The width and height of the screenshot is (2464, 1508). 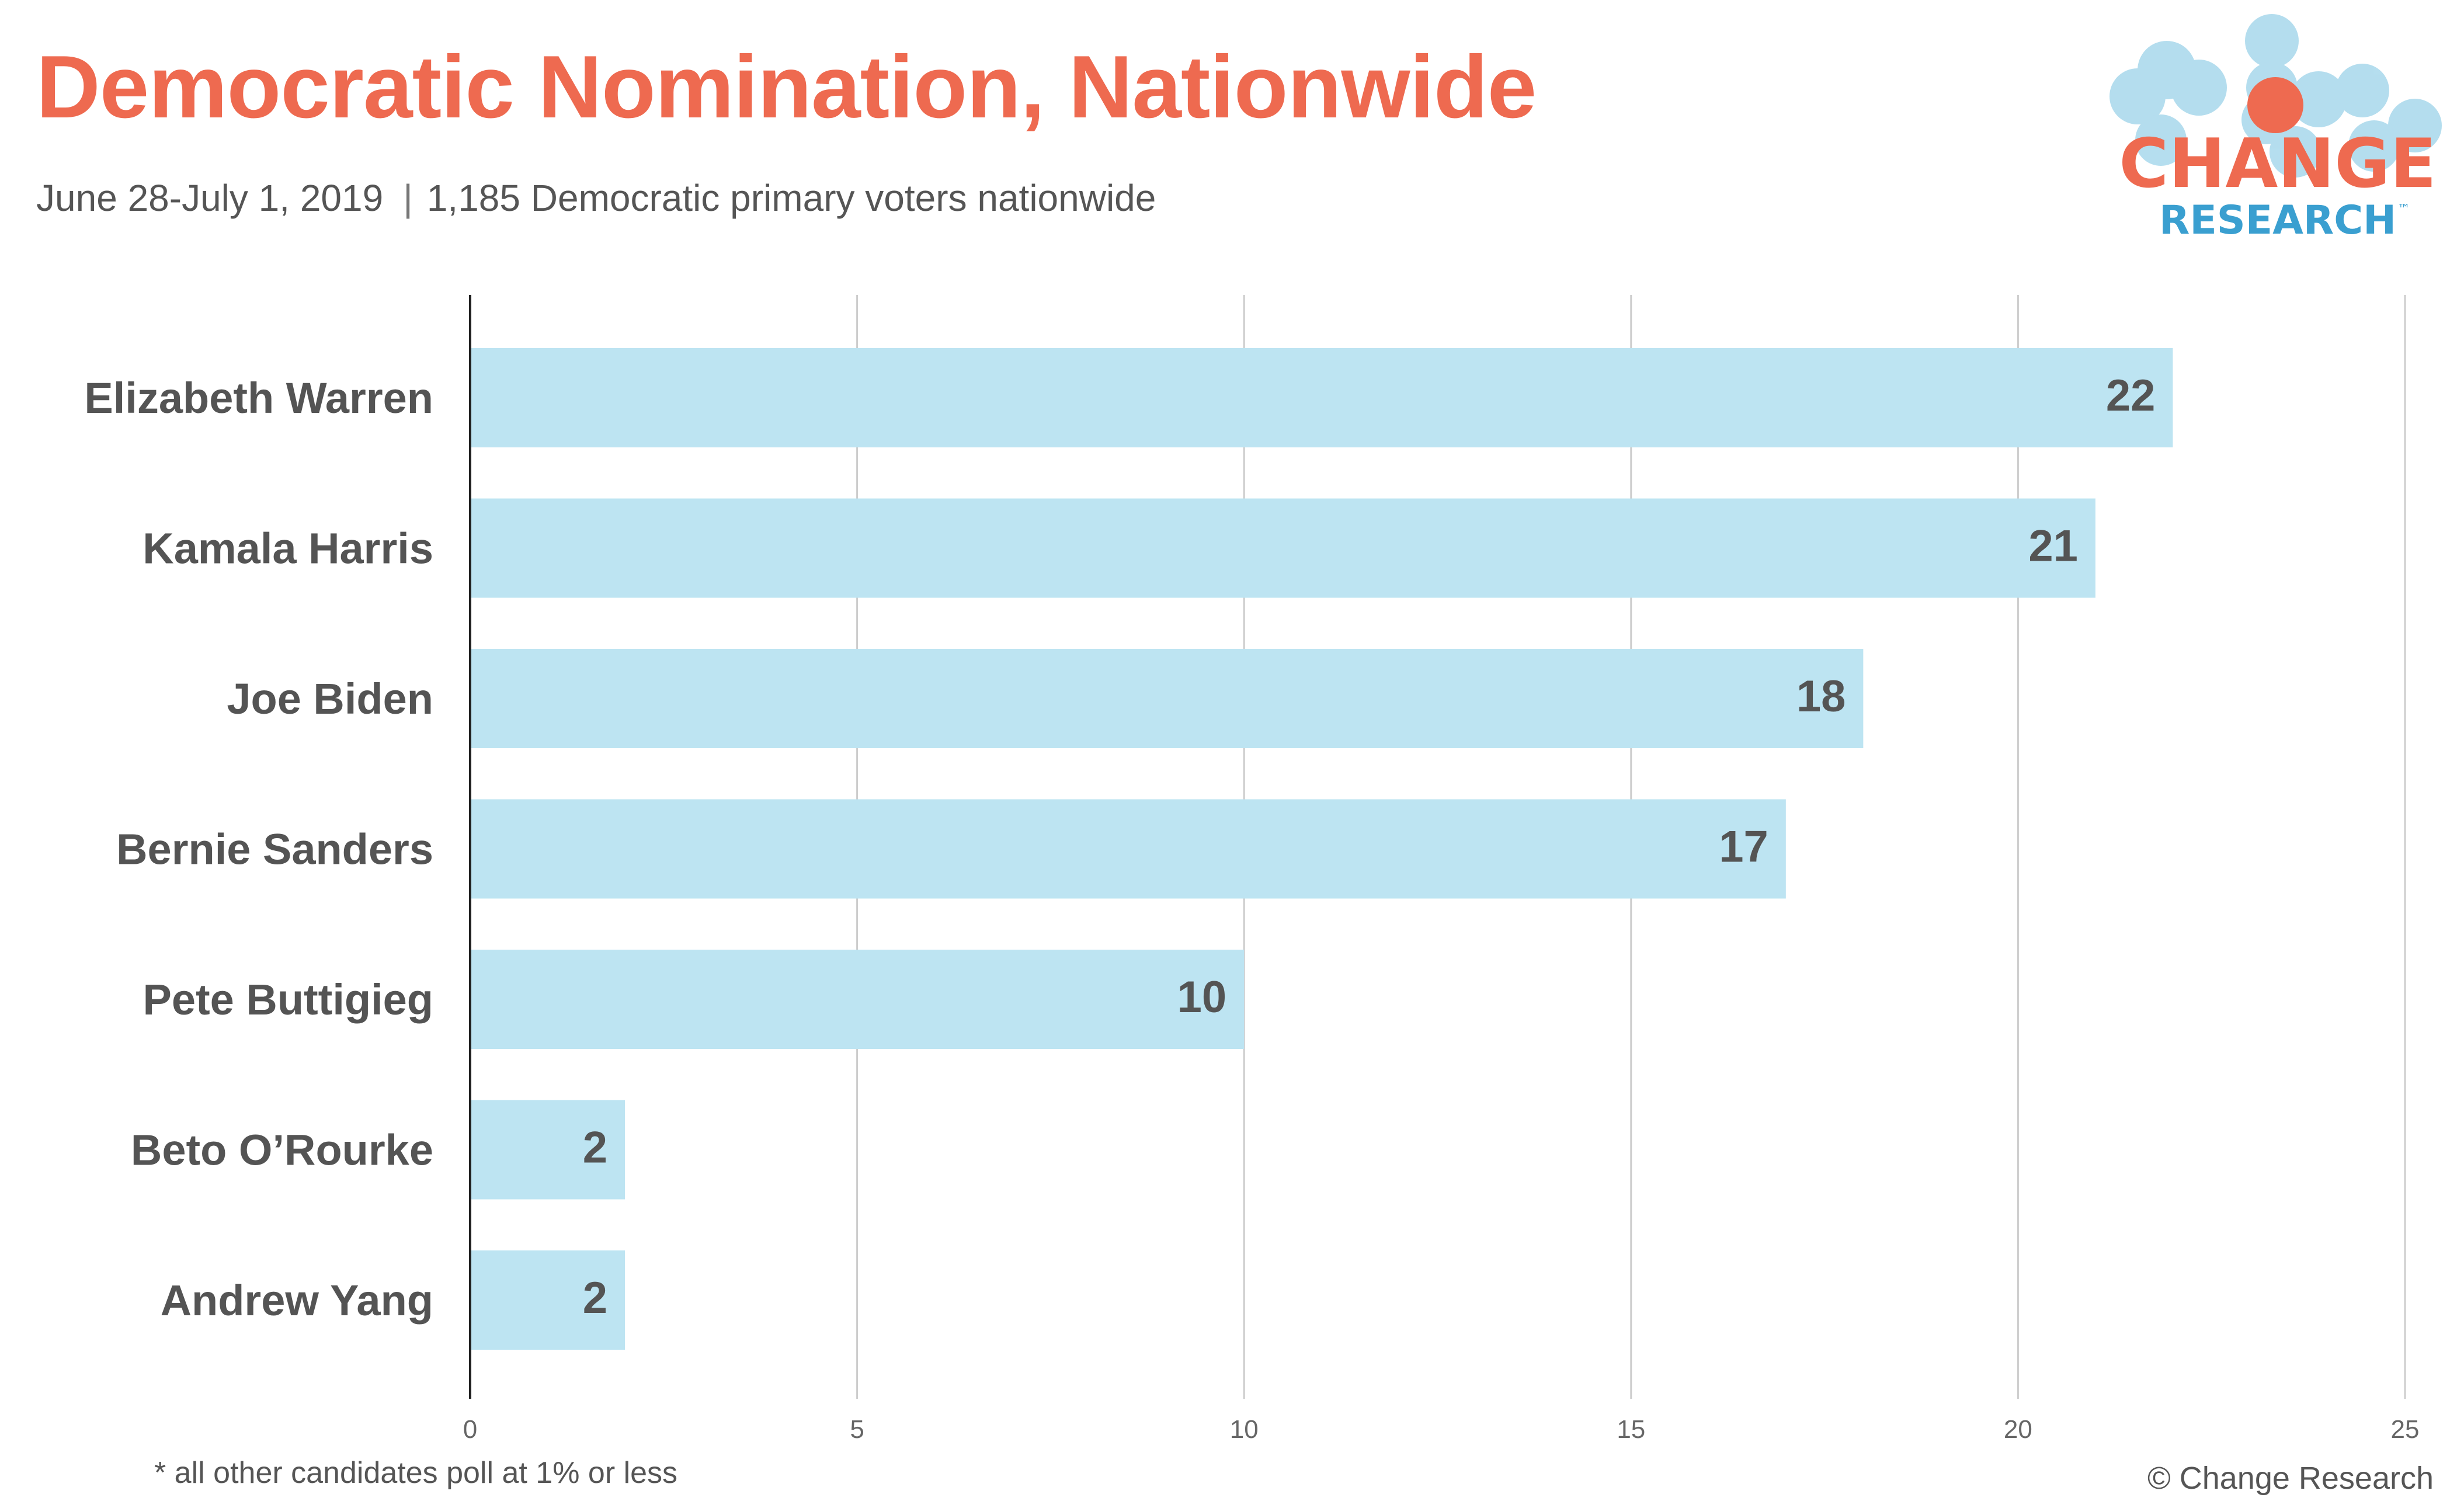 I want to click on x-tick-label-10: 10, so click(x=1245, y=1430).